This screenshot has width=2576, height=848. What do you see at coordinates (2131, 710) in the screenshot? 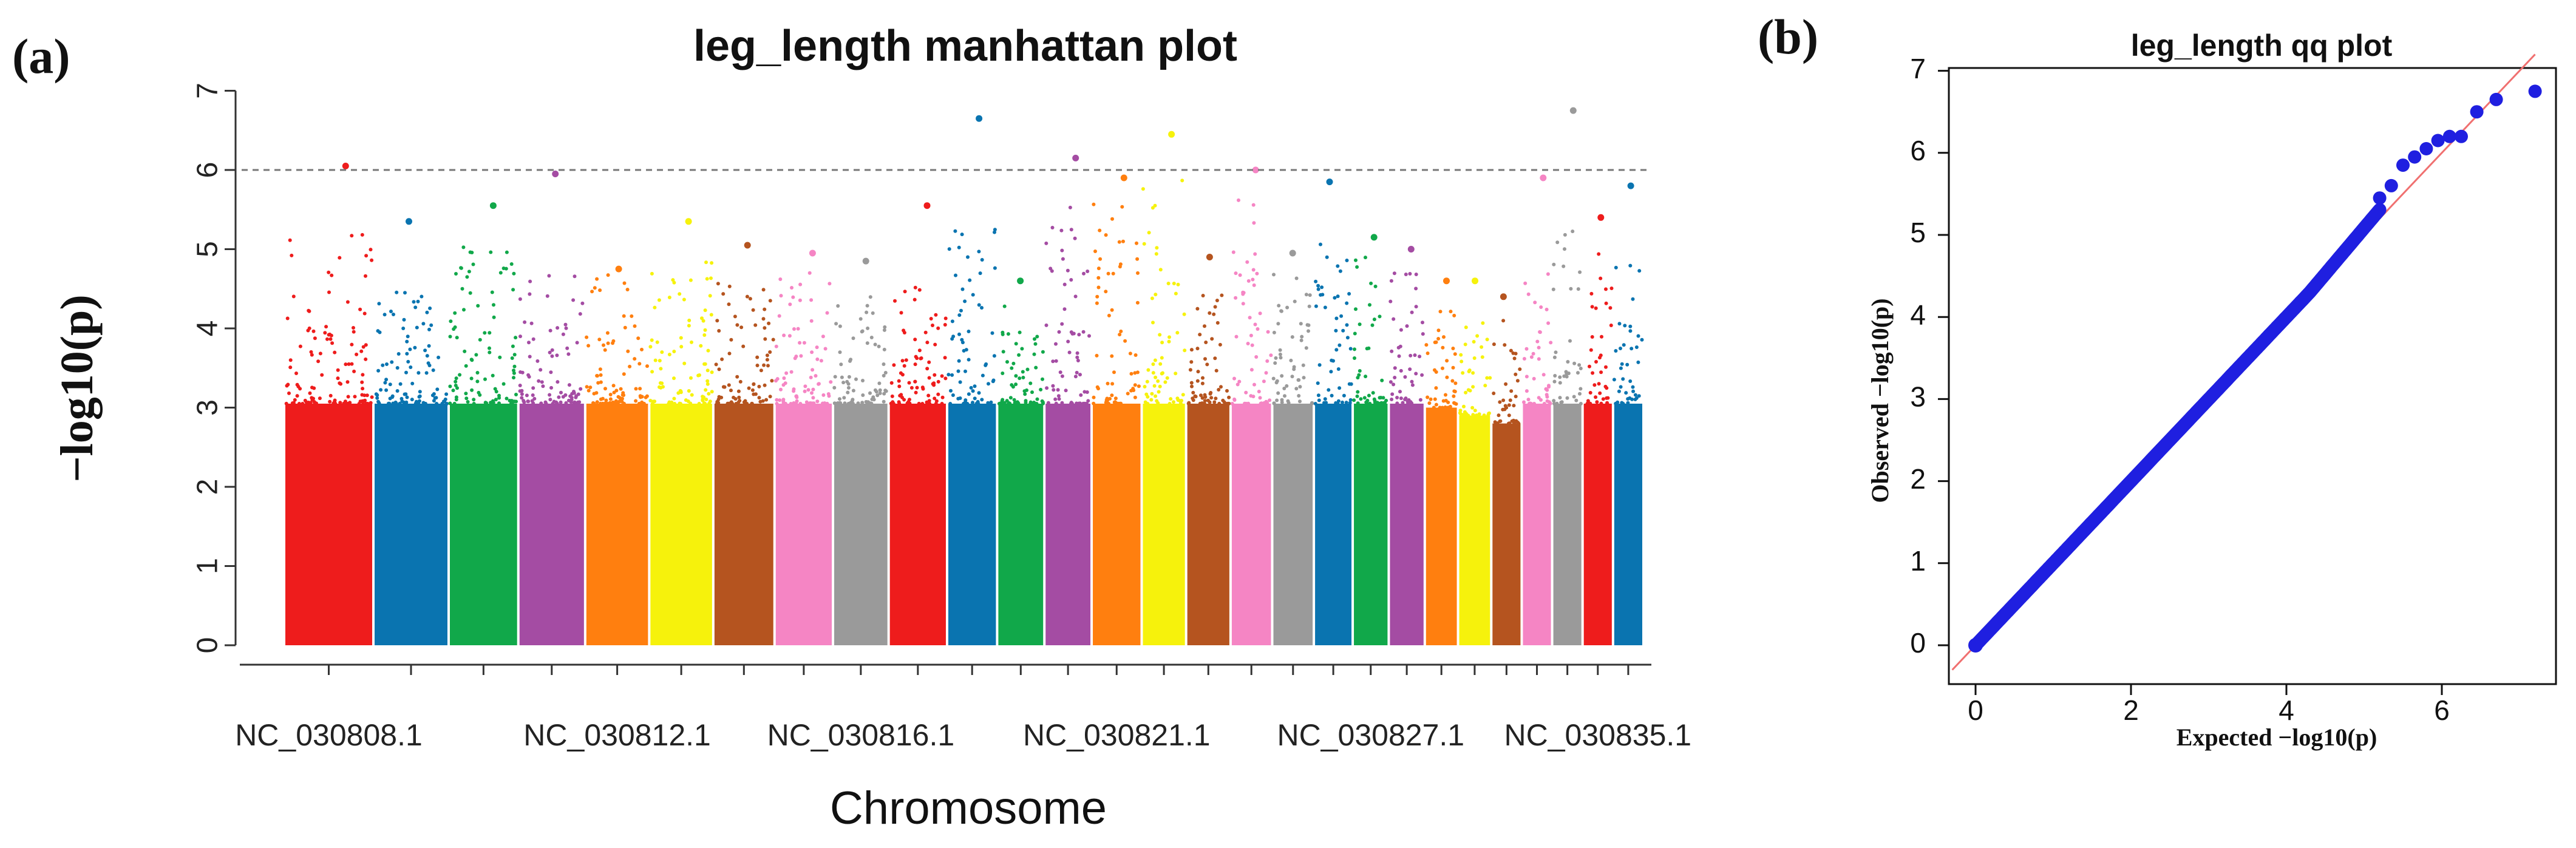
I see `qq-x-tick-label: 2` at bounding box center [2131, 710].